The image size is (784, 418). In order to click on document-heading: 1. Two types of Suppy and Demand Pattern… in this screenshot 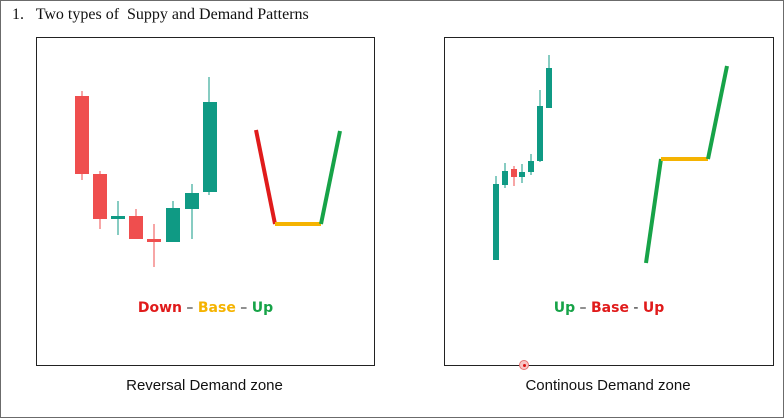, I will do `click(160, 15)`.